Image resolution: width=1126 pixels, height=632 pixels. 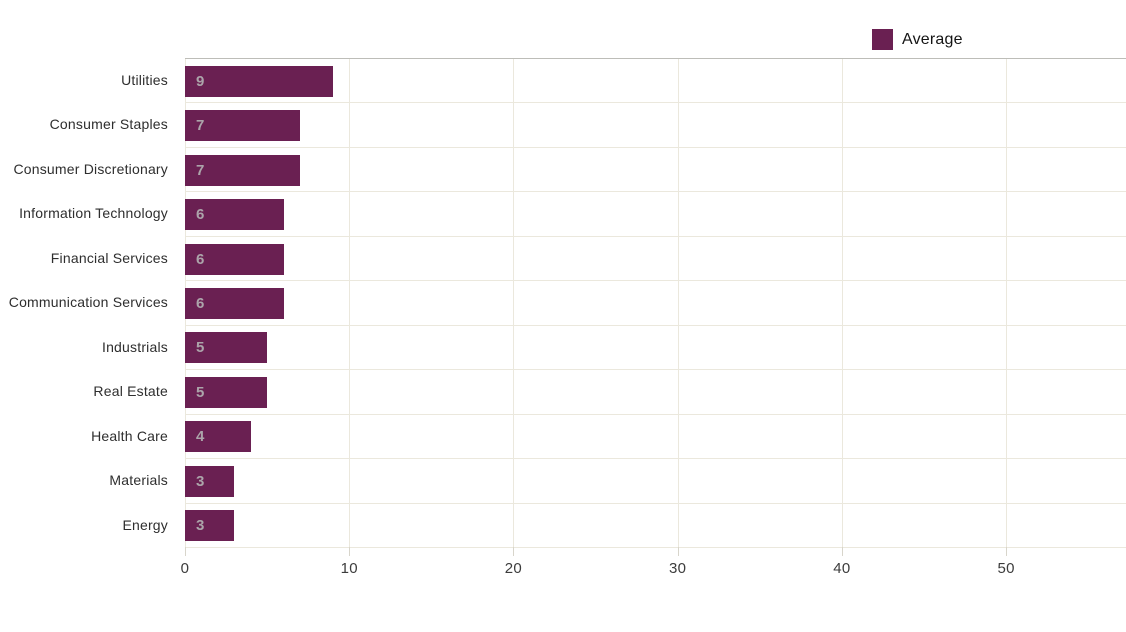 I want to click on legend-label: Average, so click(x=932, y=39).